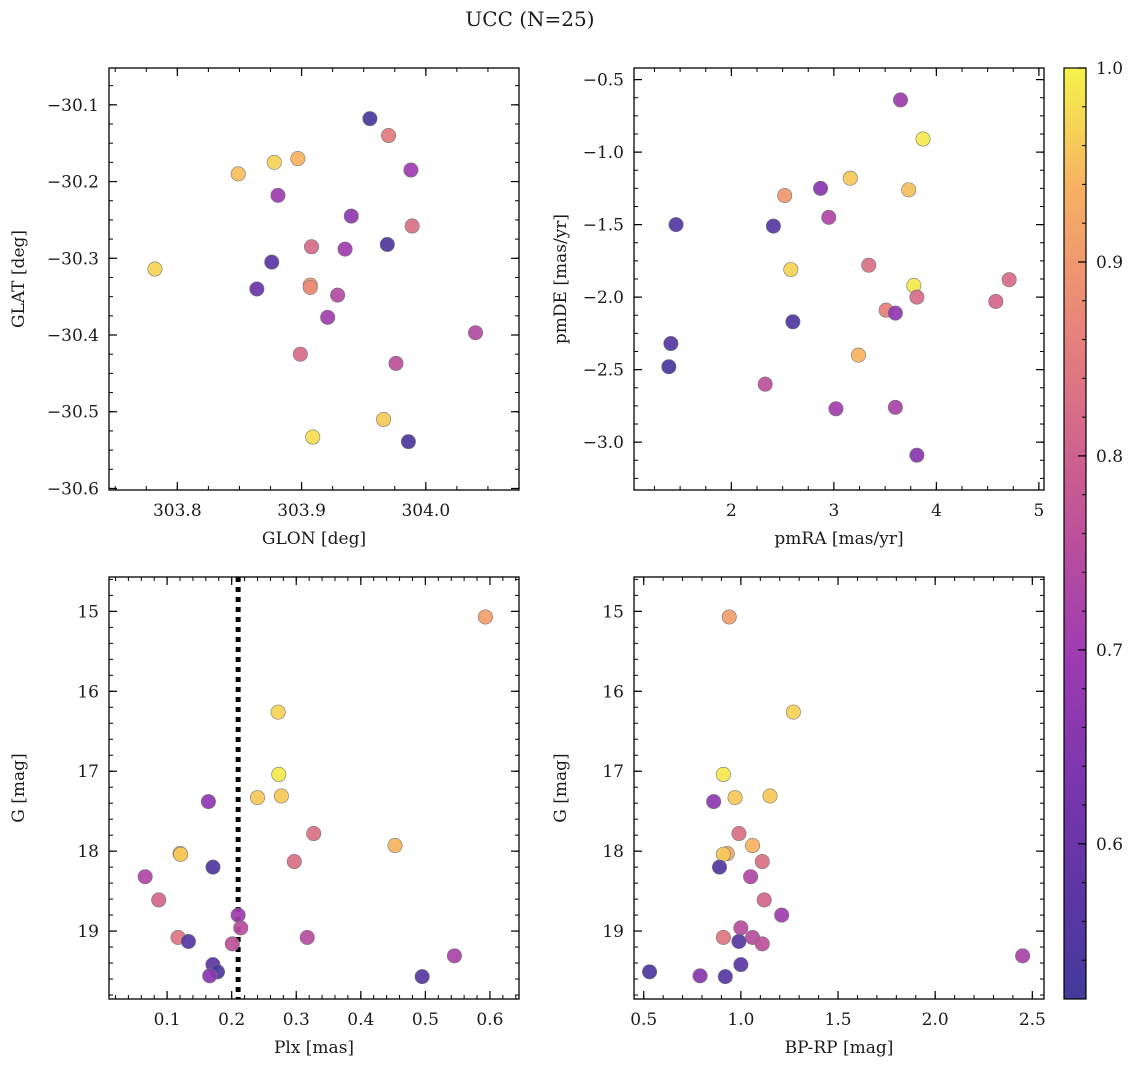  What do you see at coordinates (301, 511) in the screenshot?
I see `x-tick-label: 303.9` at bounding box center [301, 511].